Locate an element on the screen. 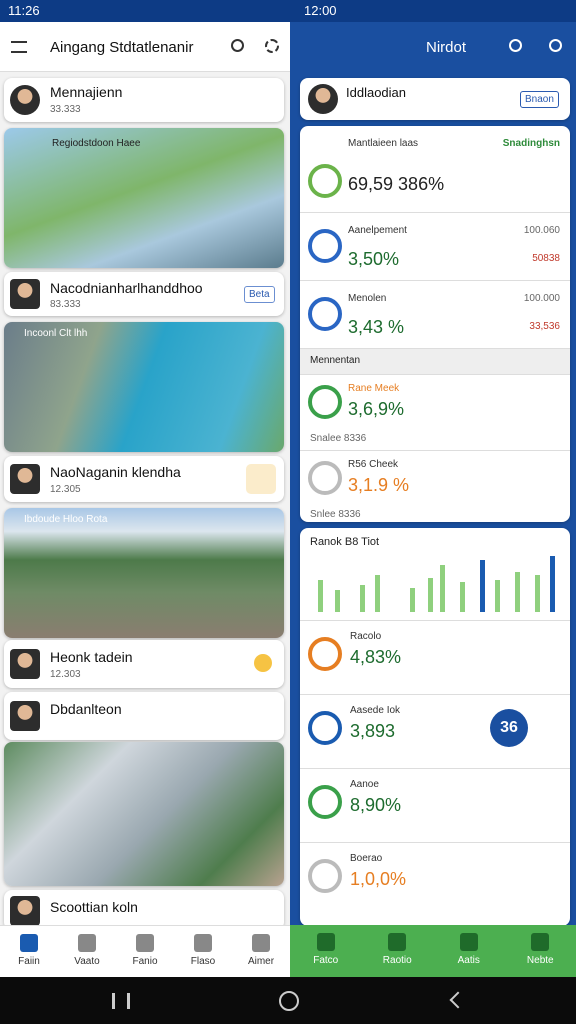 This screenshot has width=576, height=1024. stat-label: Racolo is located at coordinates (366, 636).